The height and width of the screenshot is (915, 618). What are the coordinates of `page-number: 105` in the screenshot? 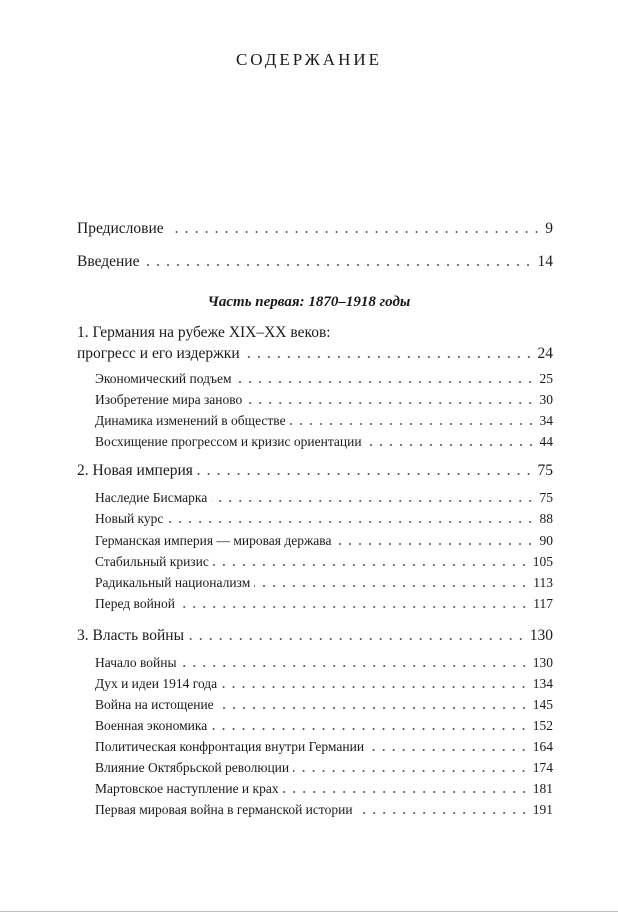 It's located at (542, 561).